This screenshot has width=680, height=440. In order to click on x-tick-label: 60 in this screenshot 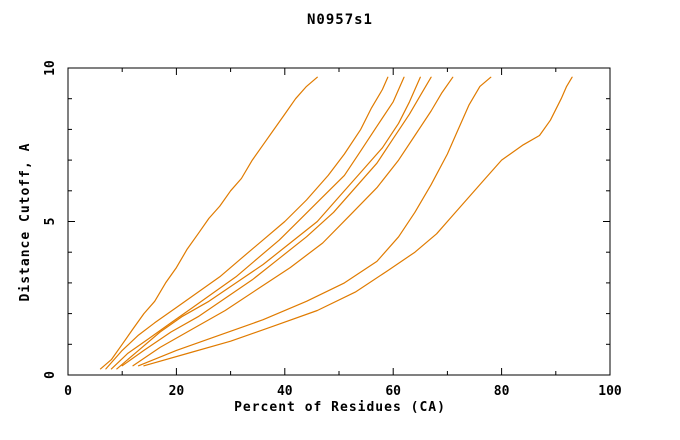, I will do `click(393, 391)`.